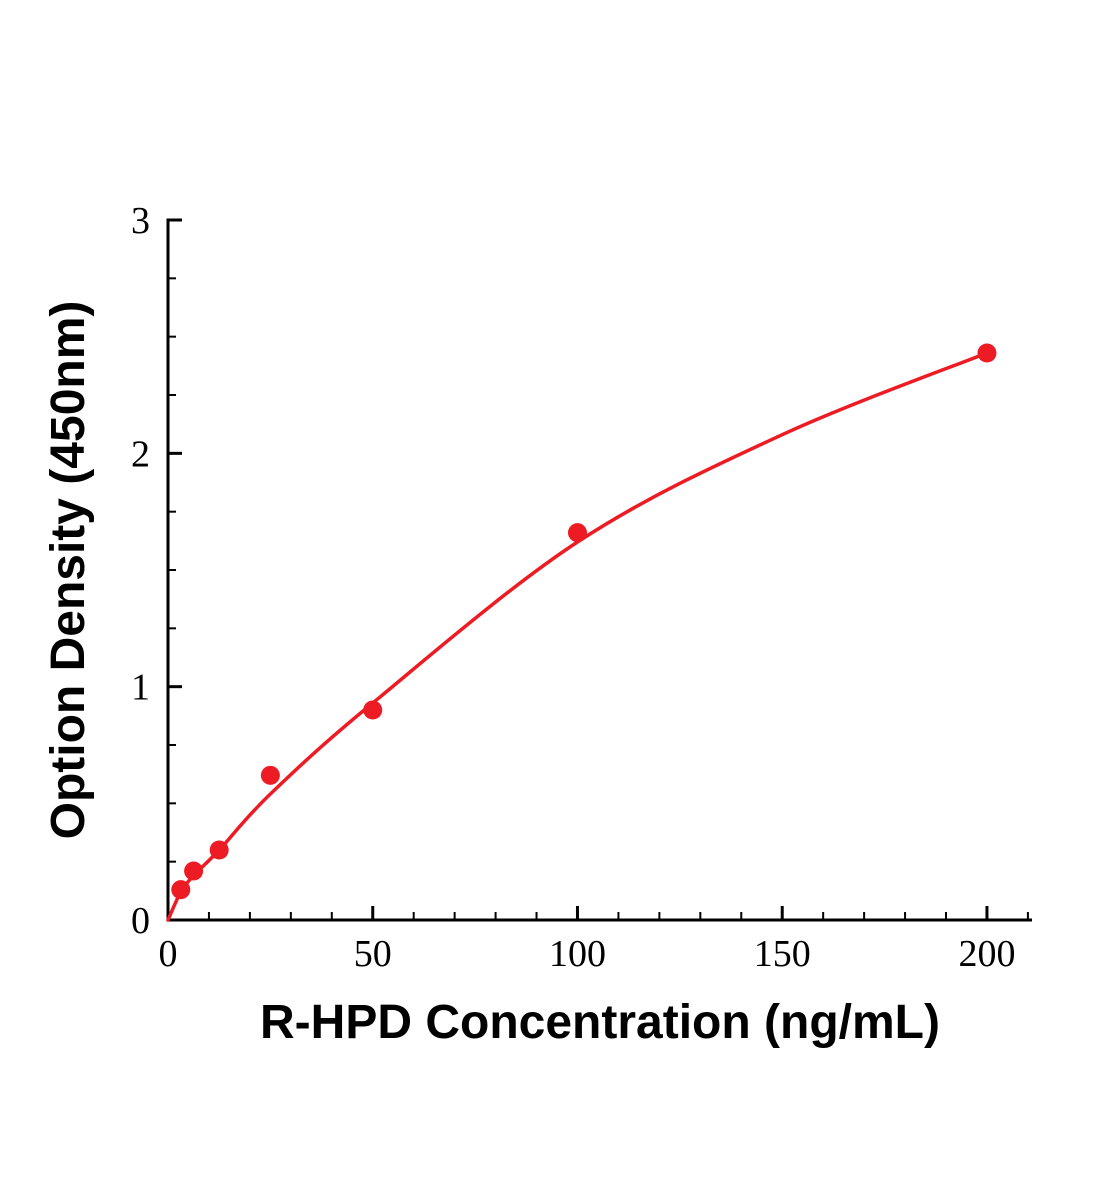  What do you see at coordinates (140, 921) in the screenshot?
I see `y-tick-label: 0` at bounding box center [140, 921].